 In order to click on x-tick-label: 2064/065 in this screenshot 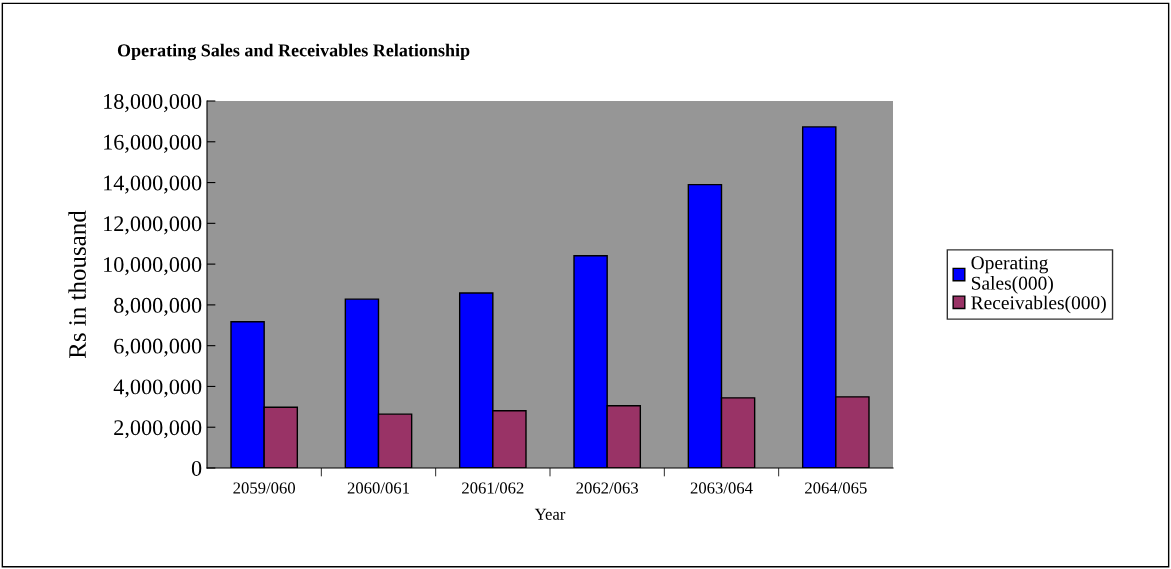, I will do `click(836, 488)`.